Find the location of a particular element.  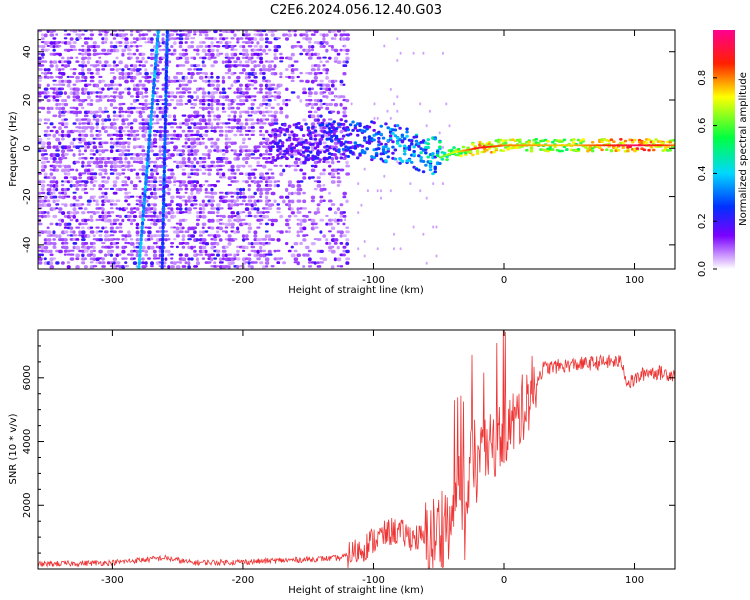

snr-y-axis-label: SNR (10 * v/v) is located at coordinates (13, 448).